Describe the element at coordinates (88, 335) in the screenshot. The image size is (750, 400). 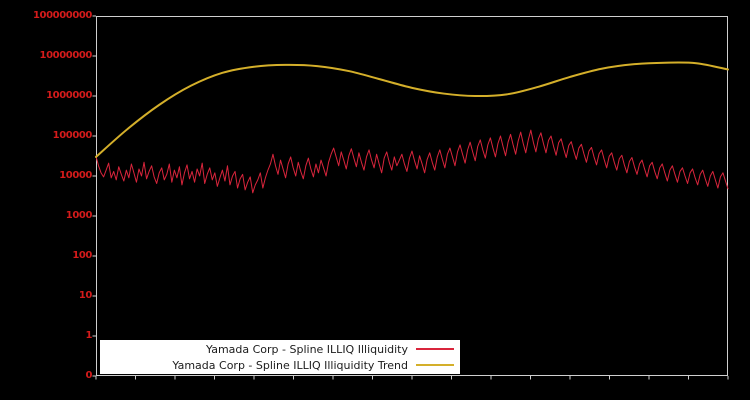
I see `y-tick-label: 1` at that location.